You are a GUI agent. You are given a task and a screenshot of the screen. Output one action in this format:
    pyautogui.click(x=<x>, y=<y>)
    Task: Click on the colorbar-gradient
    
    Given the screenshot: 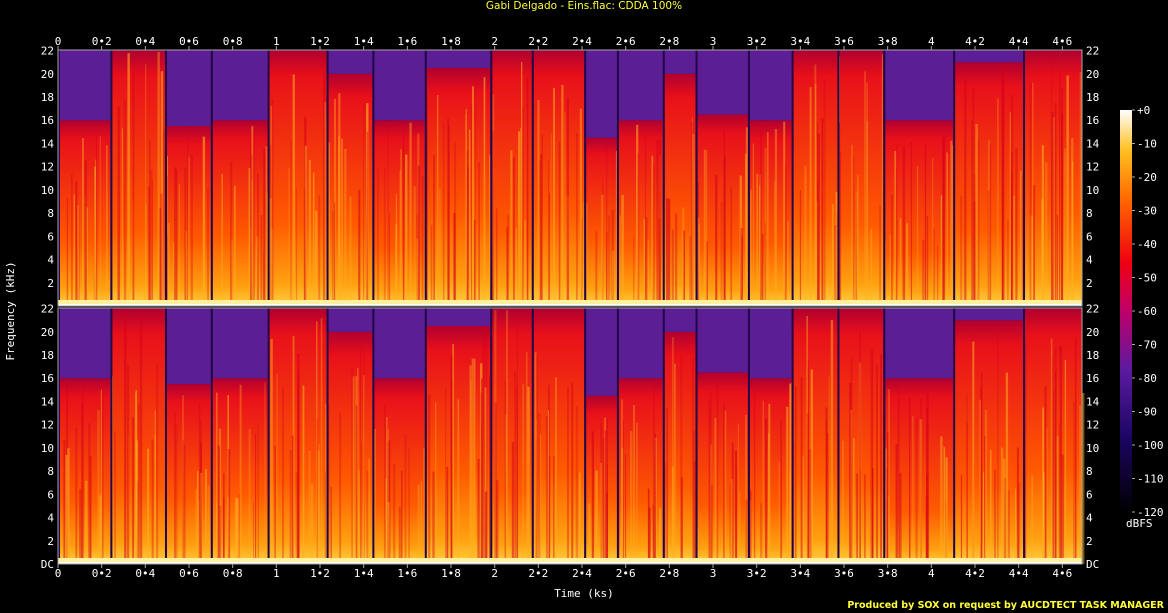 What is the action you would take?
    pyautogui.click(x=1126, y=311)
    